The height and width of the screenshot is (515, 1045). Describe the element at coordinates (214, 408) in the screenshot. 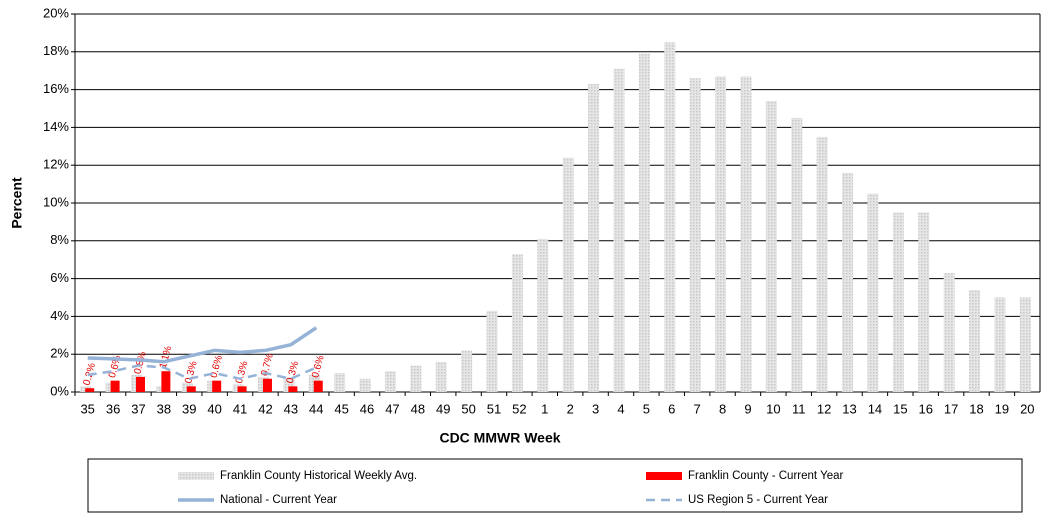

I see `x-tick-label: 40` at that location.